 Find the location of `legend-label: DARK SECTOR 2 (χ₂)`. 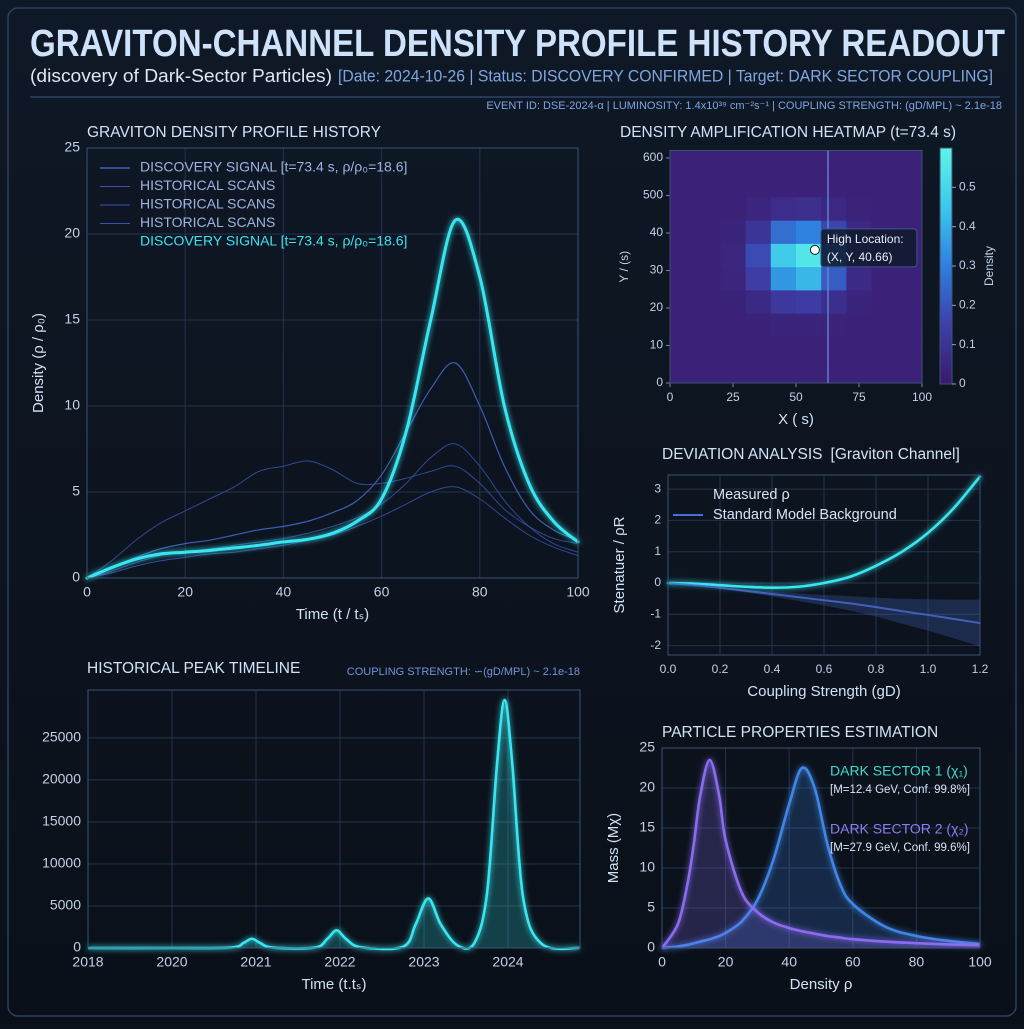

legend-label: DARK SECTOR 2 (χ₂) is located at coordinates (899, 829).